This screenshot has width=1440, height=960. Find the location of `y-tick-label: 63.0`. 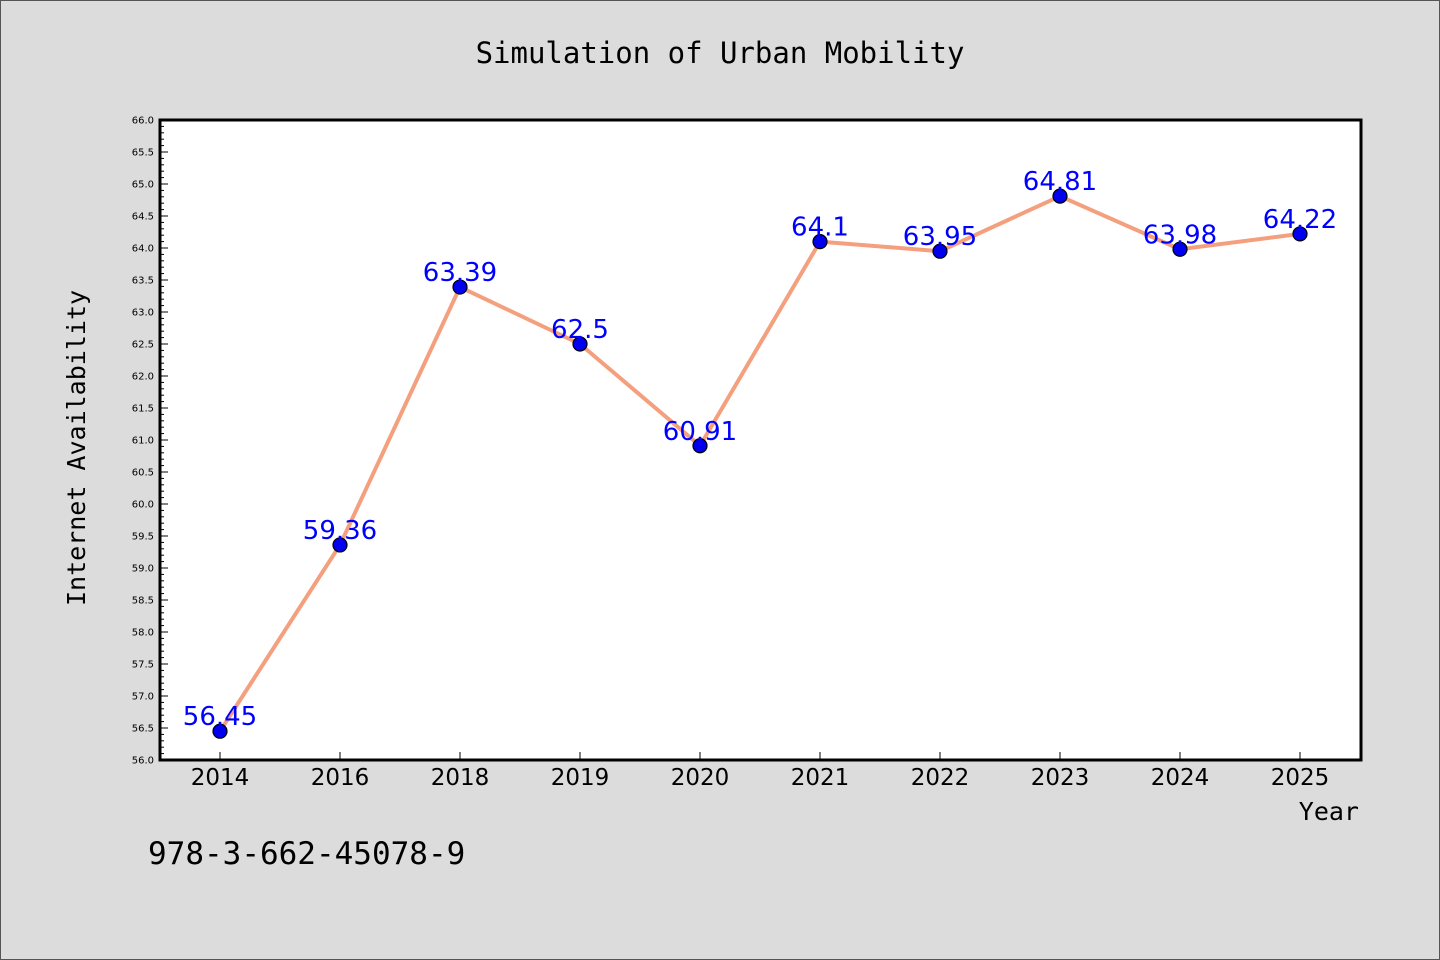

y-tick-label: 63.0 is located at coordinates (143, 313).